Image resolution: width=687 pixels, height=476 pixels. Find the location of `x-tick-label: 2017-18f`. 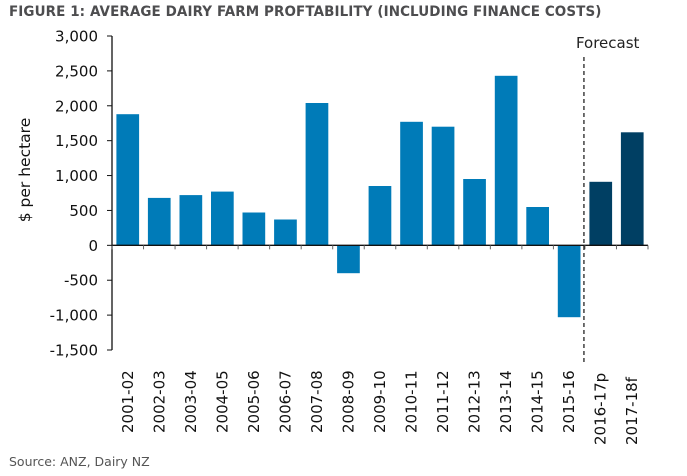

x-tick-label: 2017-18f is located at coordinates (632, 410).